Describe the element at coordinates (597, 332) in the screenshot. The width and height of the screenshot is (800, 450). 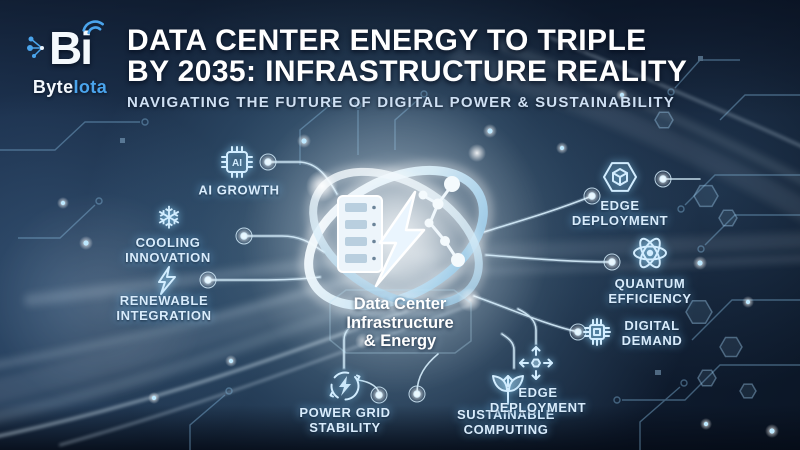
I see `chip-icon` at that location.